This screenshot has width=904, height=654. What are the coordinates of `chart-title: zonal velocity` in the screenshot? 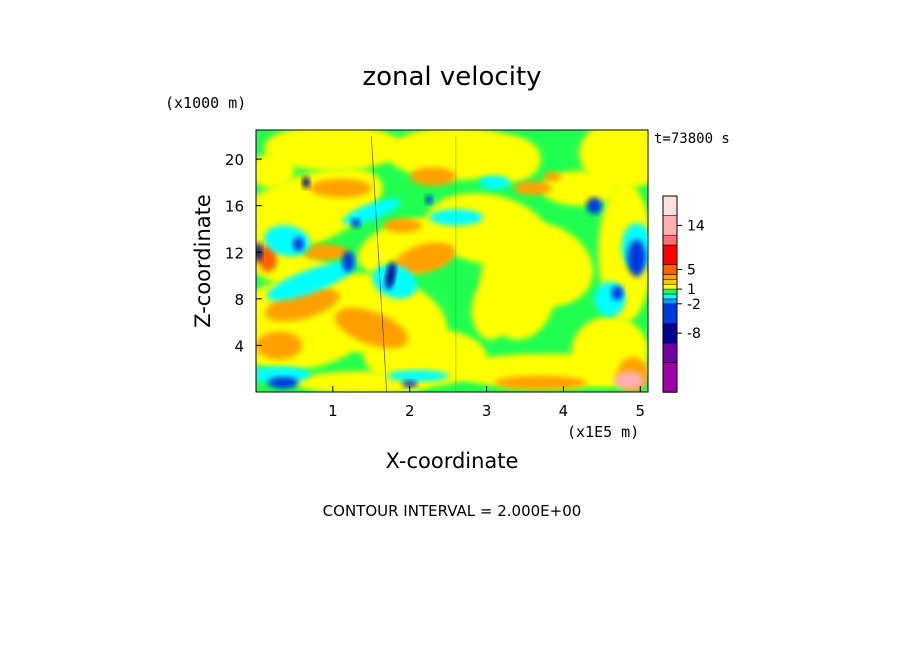 It's located at (451, 77).